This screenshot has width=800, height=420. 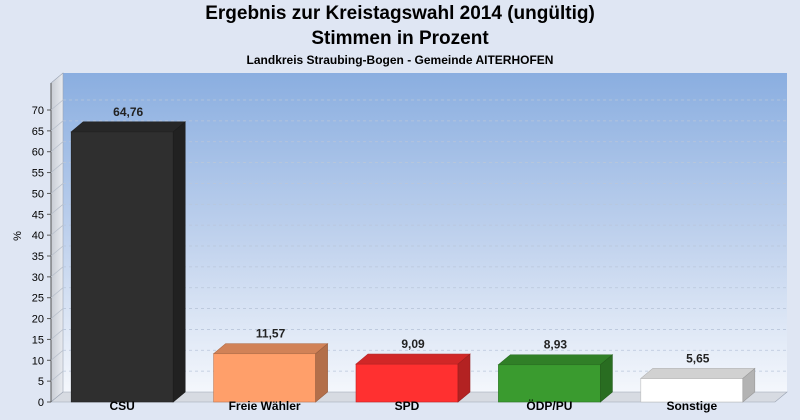 I want to click on data-label: 11,57, so click(x=271, y=334).